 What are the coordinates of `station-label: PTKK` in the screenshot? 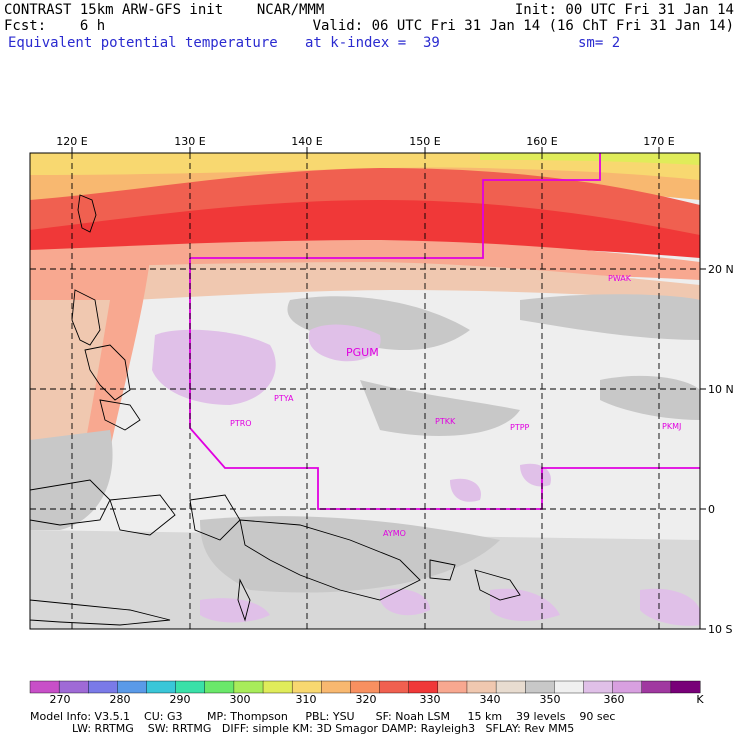 It's located at (445, 421).